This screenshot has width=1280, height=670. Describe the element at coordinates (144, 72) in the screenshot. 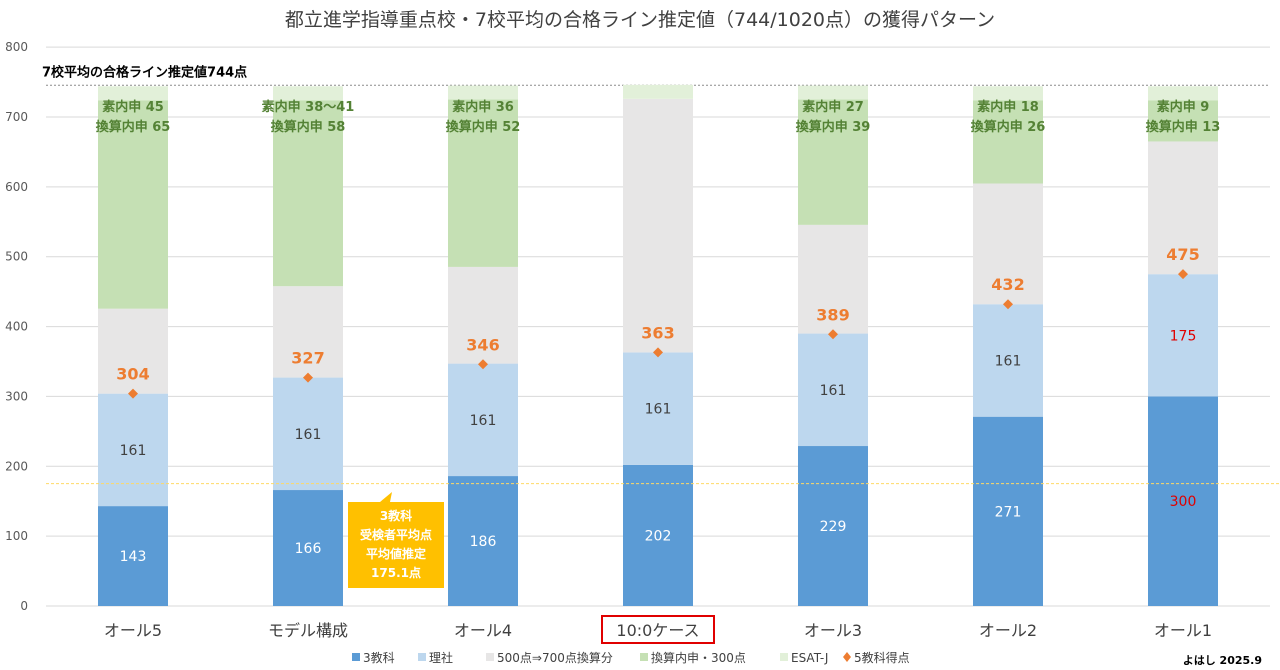

I see `reference-label-744: 7校平均の合格ライン推定値744点` at that location.